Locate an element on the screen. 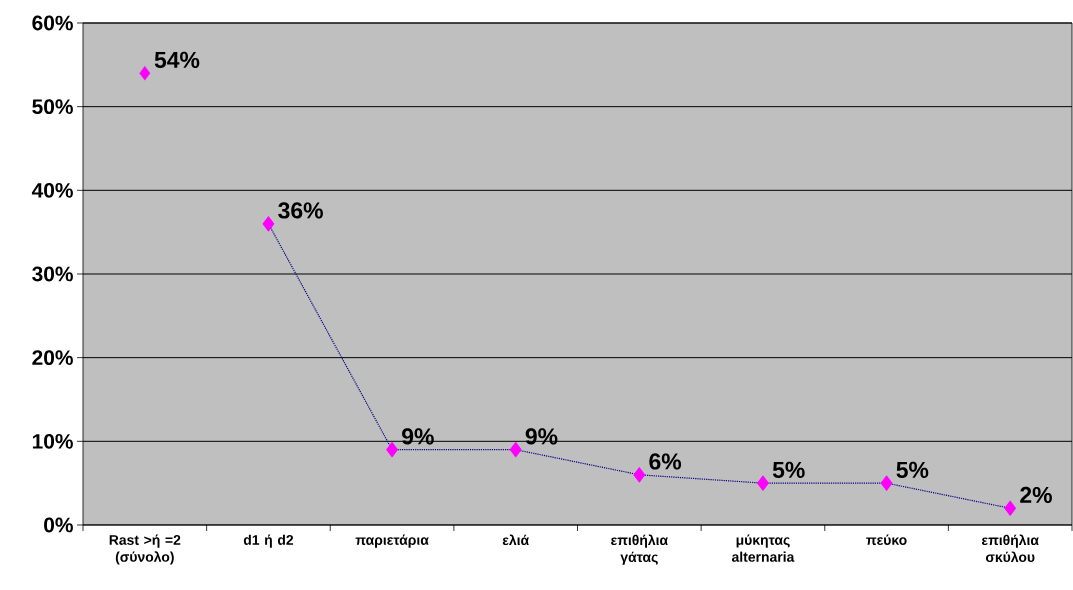 This screenshot has width=1073, height=590. x-tick-label: ελιά is located at coordinates (515, 540).